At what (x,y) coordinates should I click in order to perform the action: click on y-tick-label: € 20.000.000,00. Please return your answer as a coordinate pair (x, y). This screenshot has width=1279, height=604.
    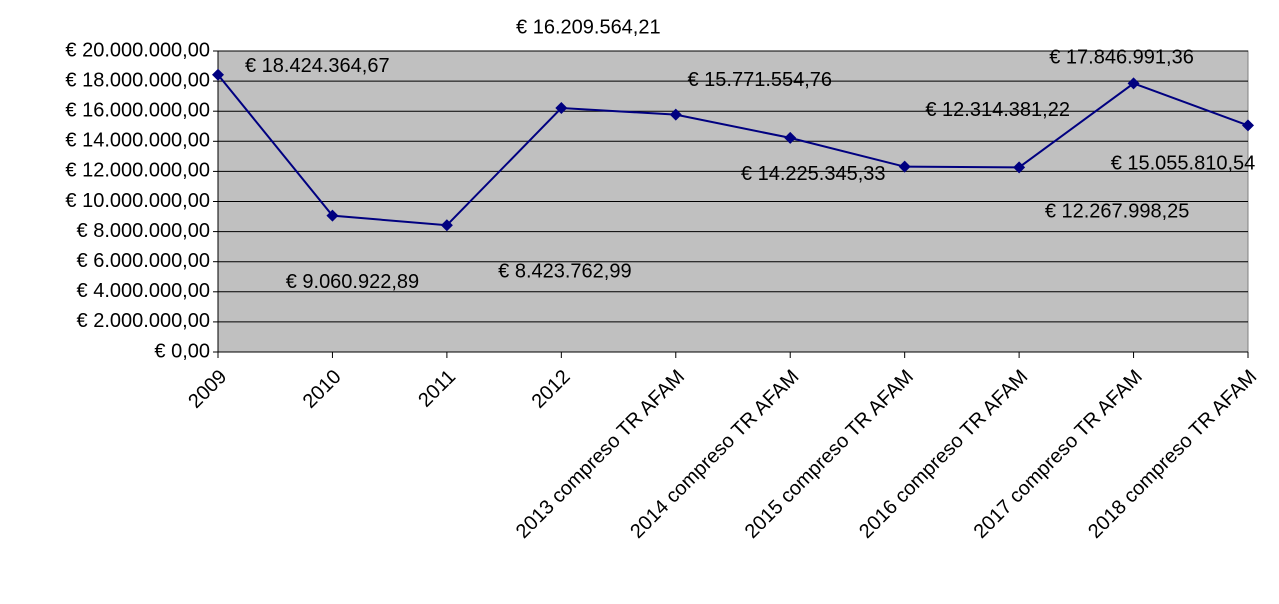
    Looking at the image, I should click on (137, 50).